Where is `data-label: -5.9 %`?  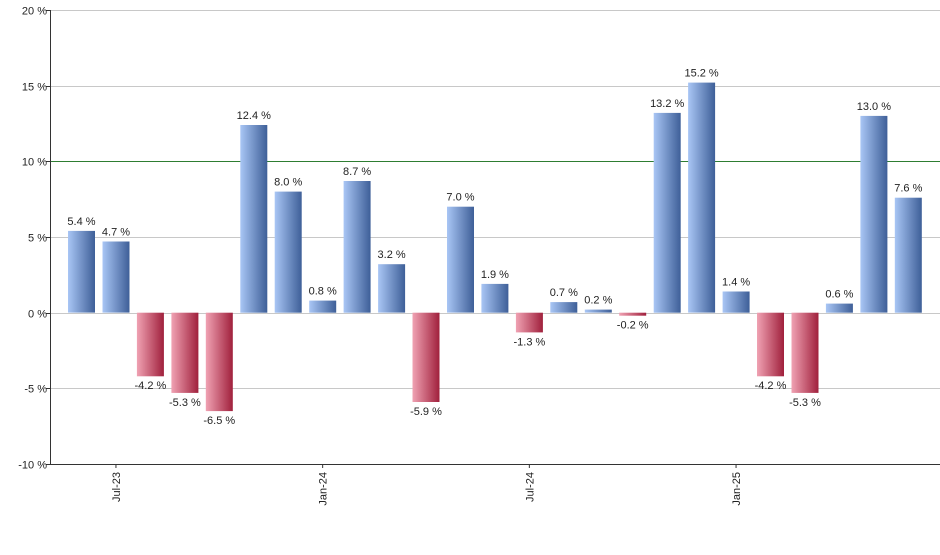 data-label: -5.9 % is located at coordinates (426, 412).